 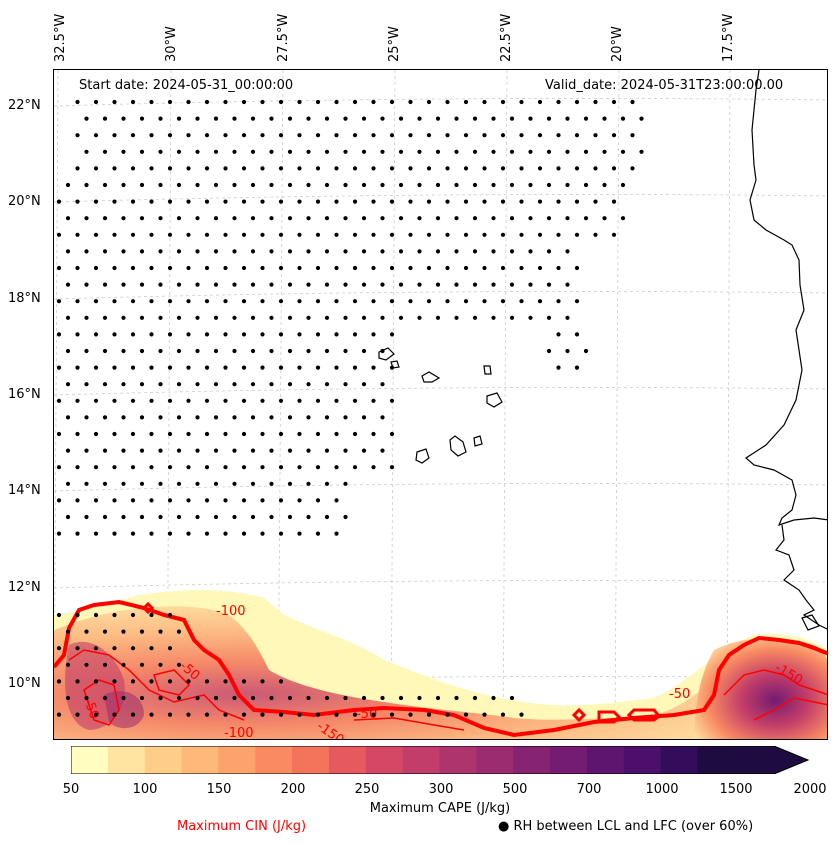 I want to click on lon-label-20w: 20°W, so click(x=617, y=44).